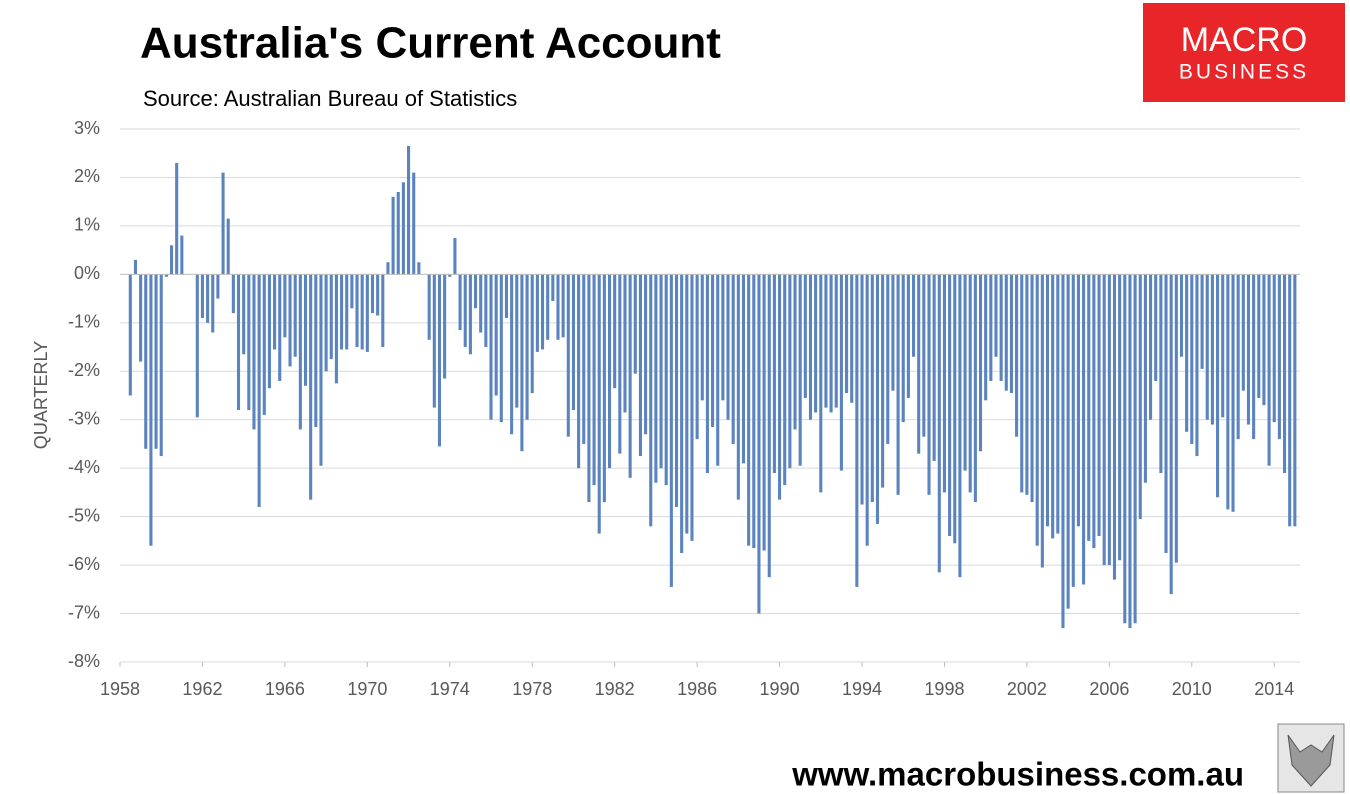 Image resolution: width=1350 pixels, height=794 pixels. Describe the element at coordinates (944, 689) in the screenshot. I see `x-tick-label: 1998` at that location.